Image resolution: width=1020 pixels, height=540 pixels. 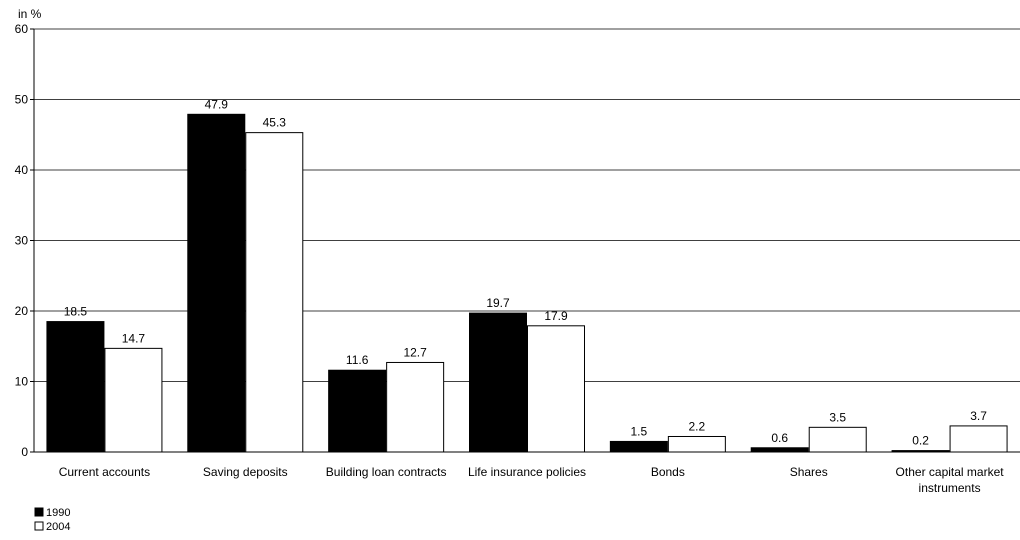 What do you see at coordinates (217, 104) in the screenshot?
I see `data-label-1990-1: 47.9` at bounding box center [217, 104].